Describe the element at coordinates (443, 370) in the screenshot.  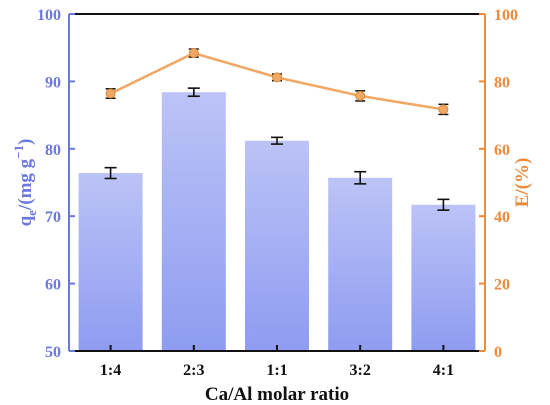
I see `x-tick-label: 4:1` at that location.